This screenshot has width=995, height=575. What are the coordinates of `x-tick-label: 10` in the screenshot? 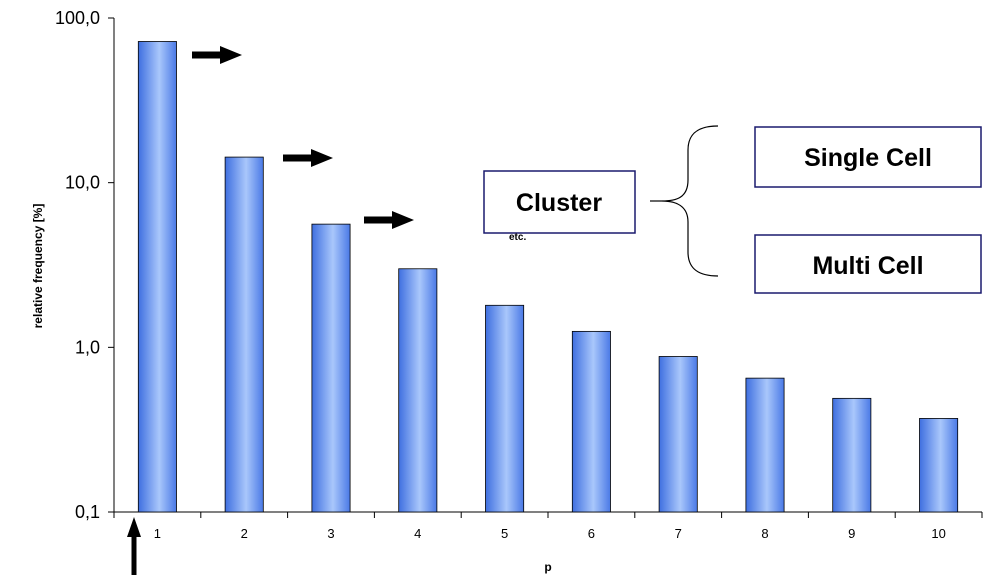 It's located at (938, 533).